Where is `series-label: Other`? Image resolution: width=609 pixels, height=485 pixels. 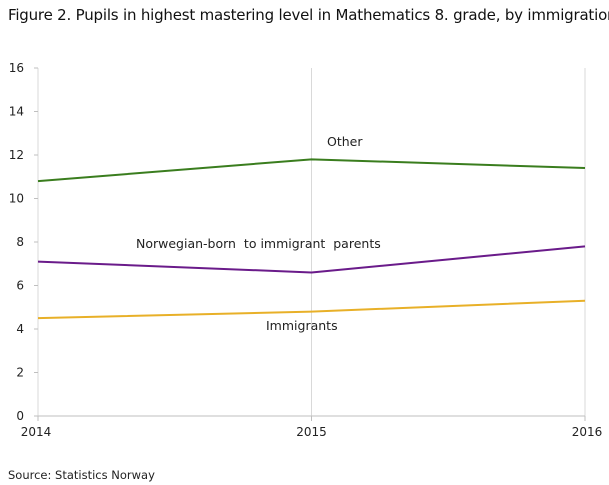 series-label: Other is located at coordinates (345, 141).